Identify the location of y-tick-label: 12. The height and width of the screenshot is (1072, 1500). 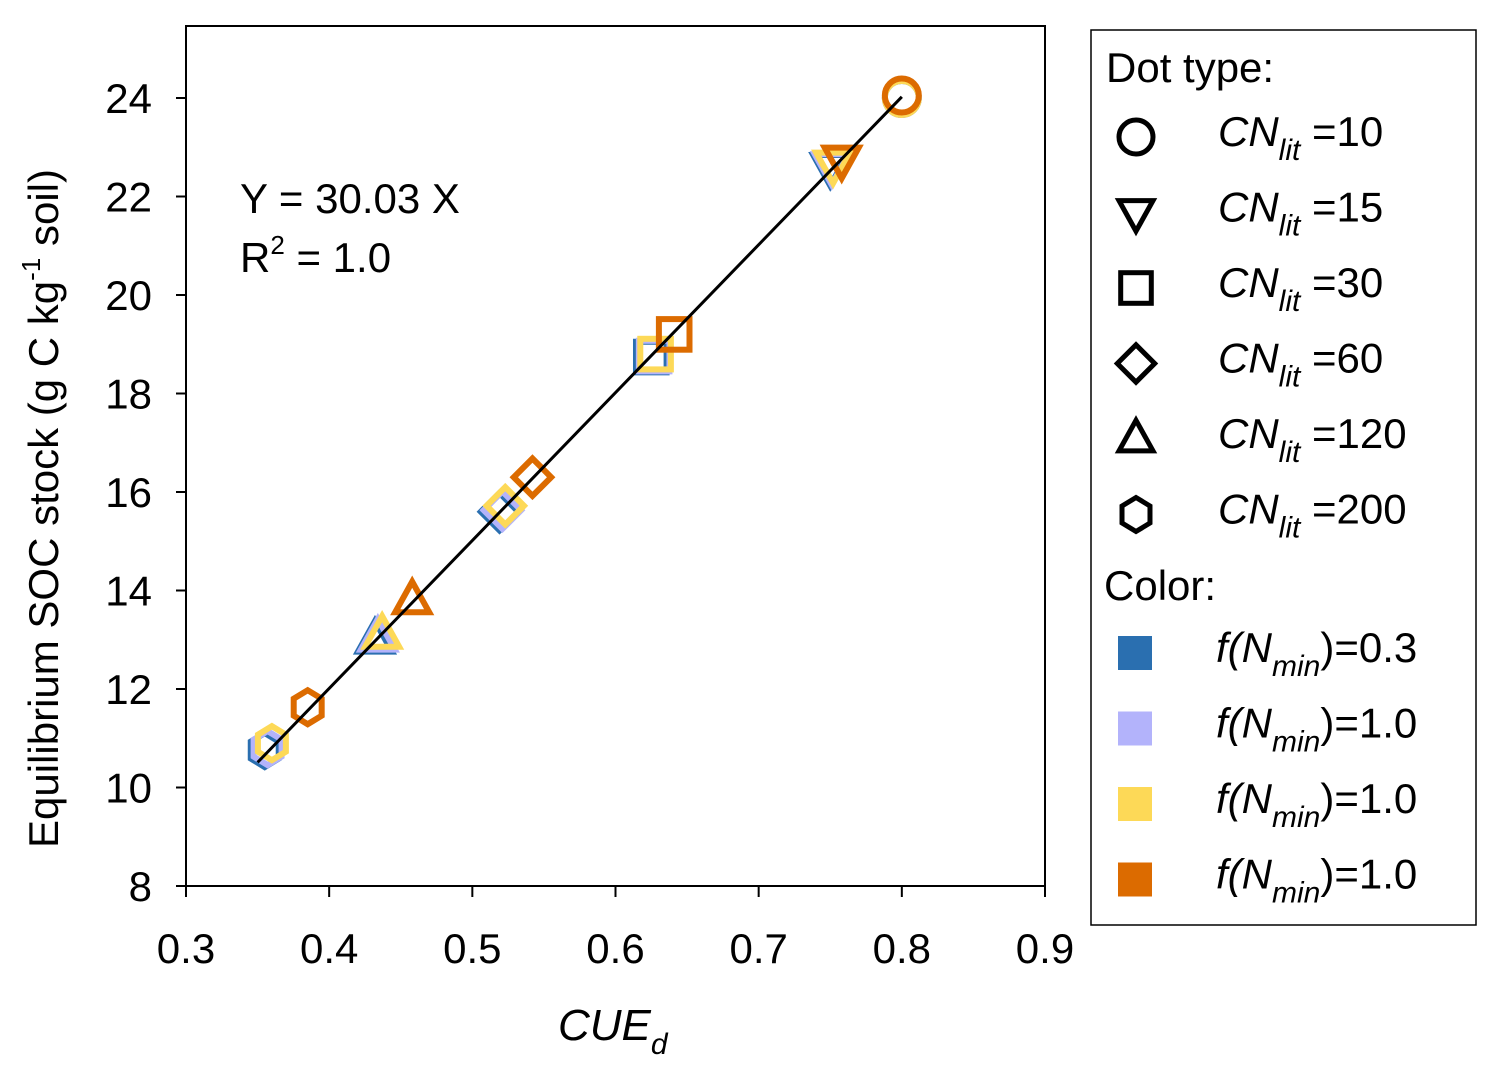
(128, 689).